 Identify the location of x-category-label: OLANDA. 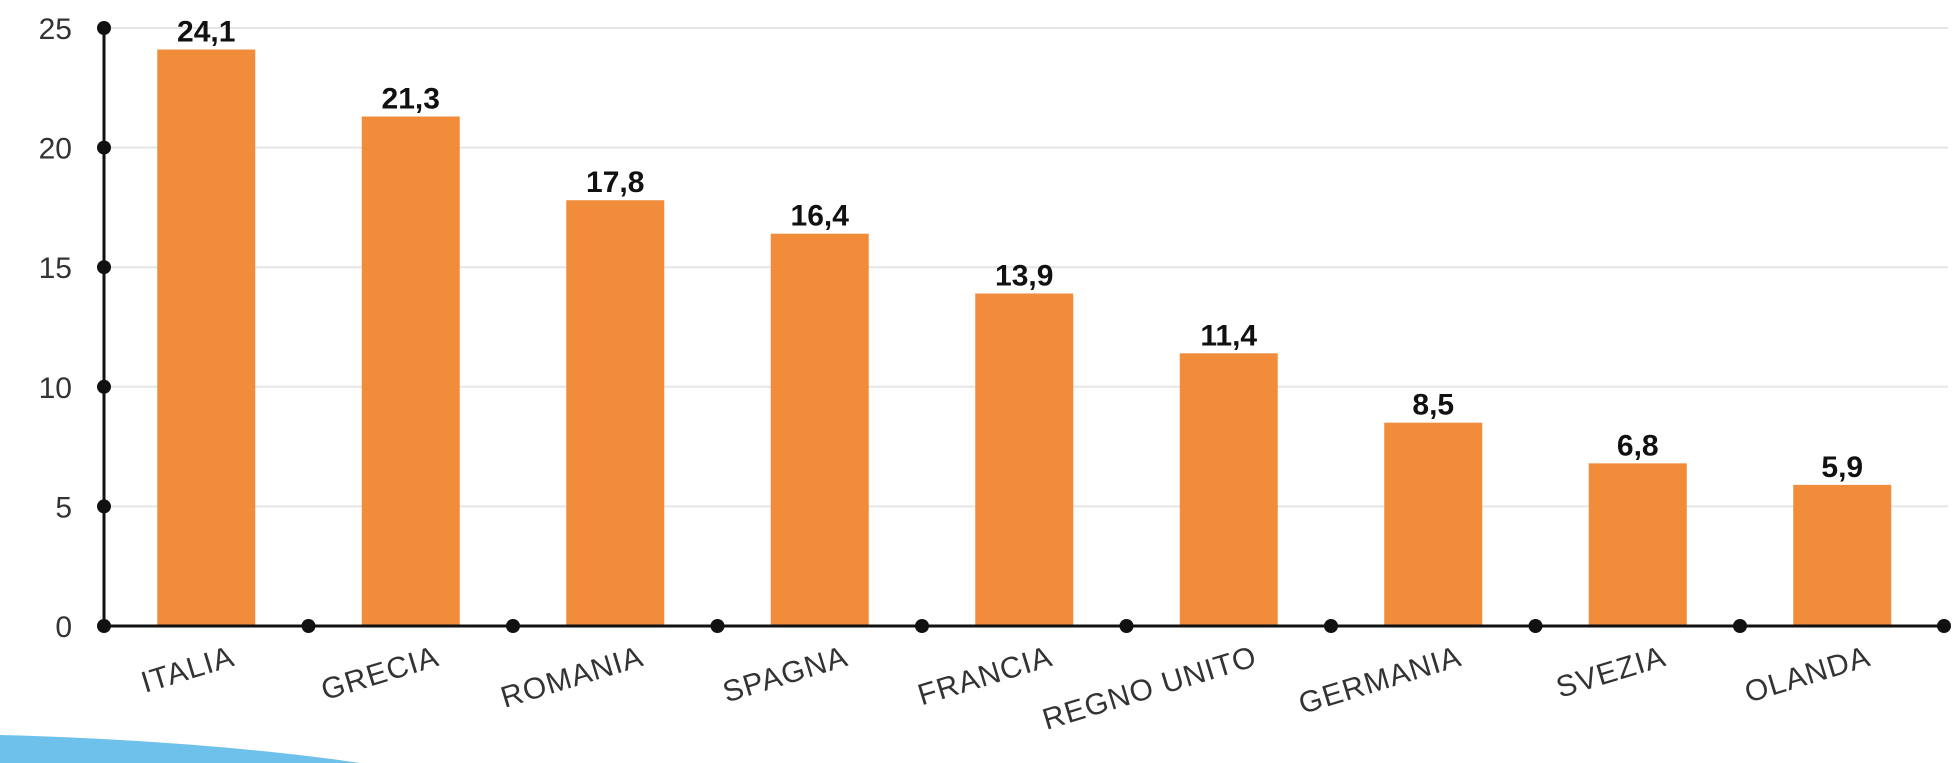
(1807, 674).